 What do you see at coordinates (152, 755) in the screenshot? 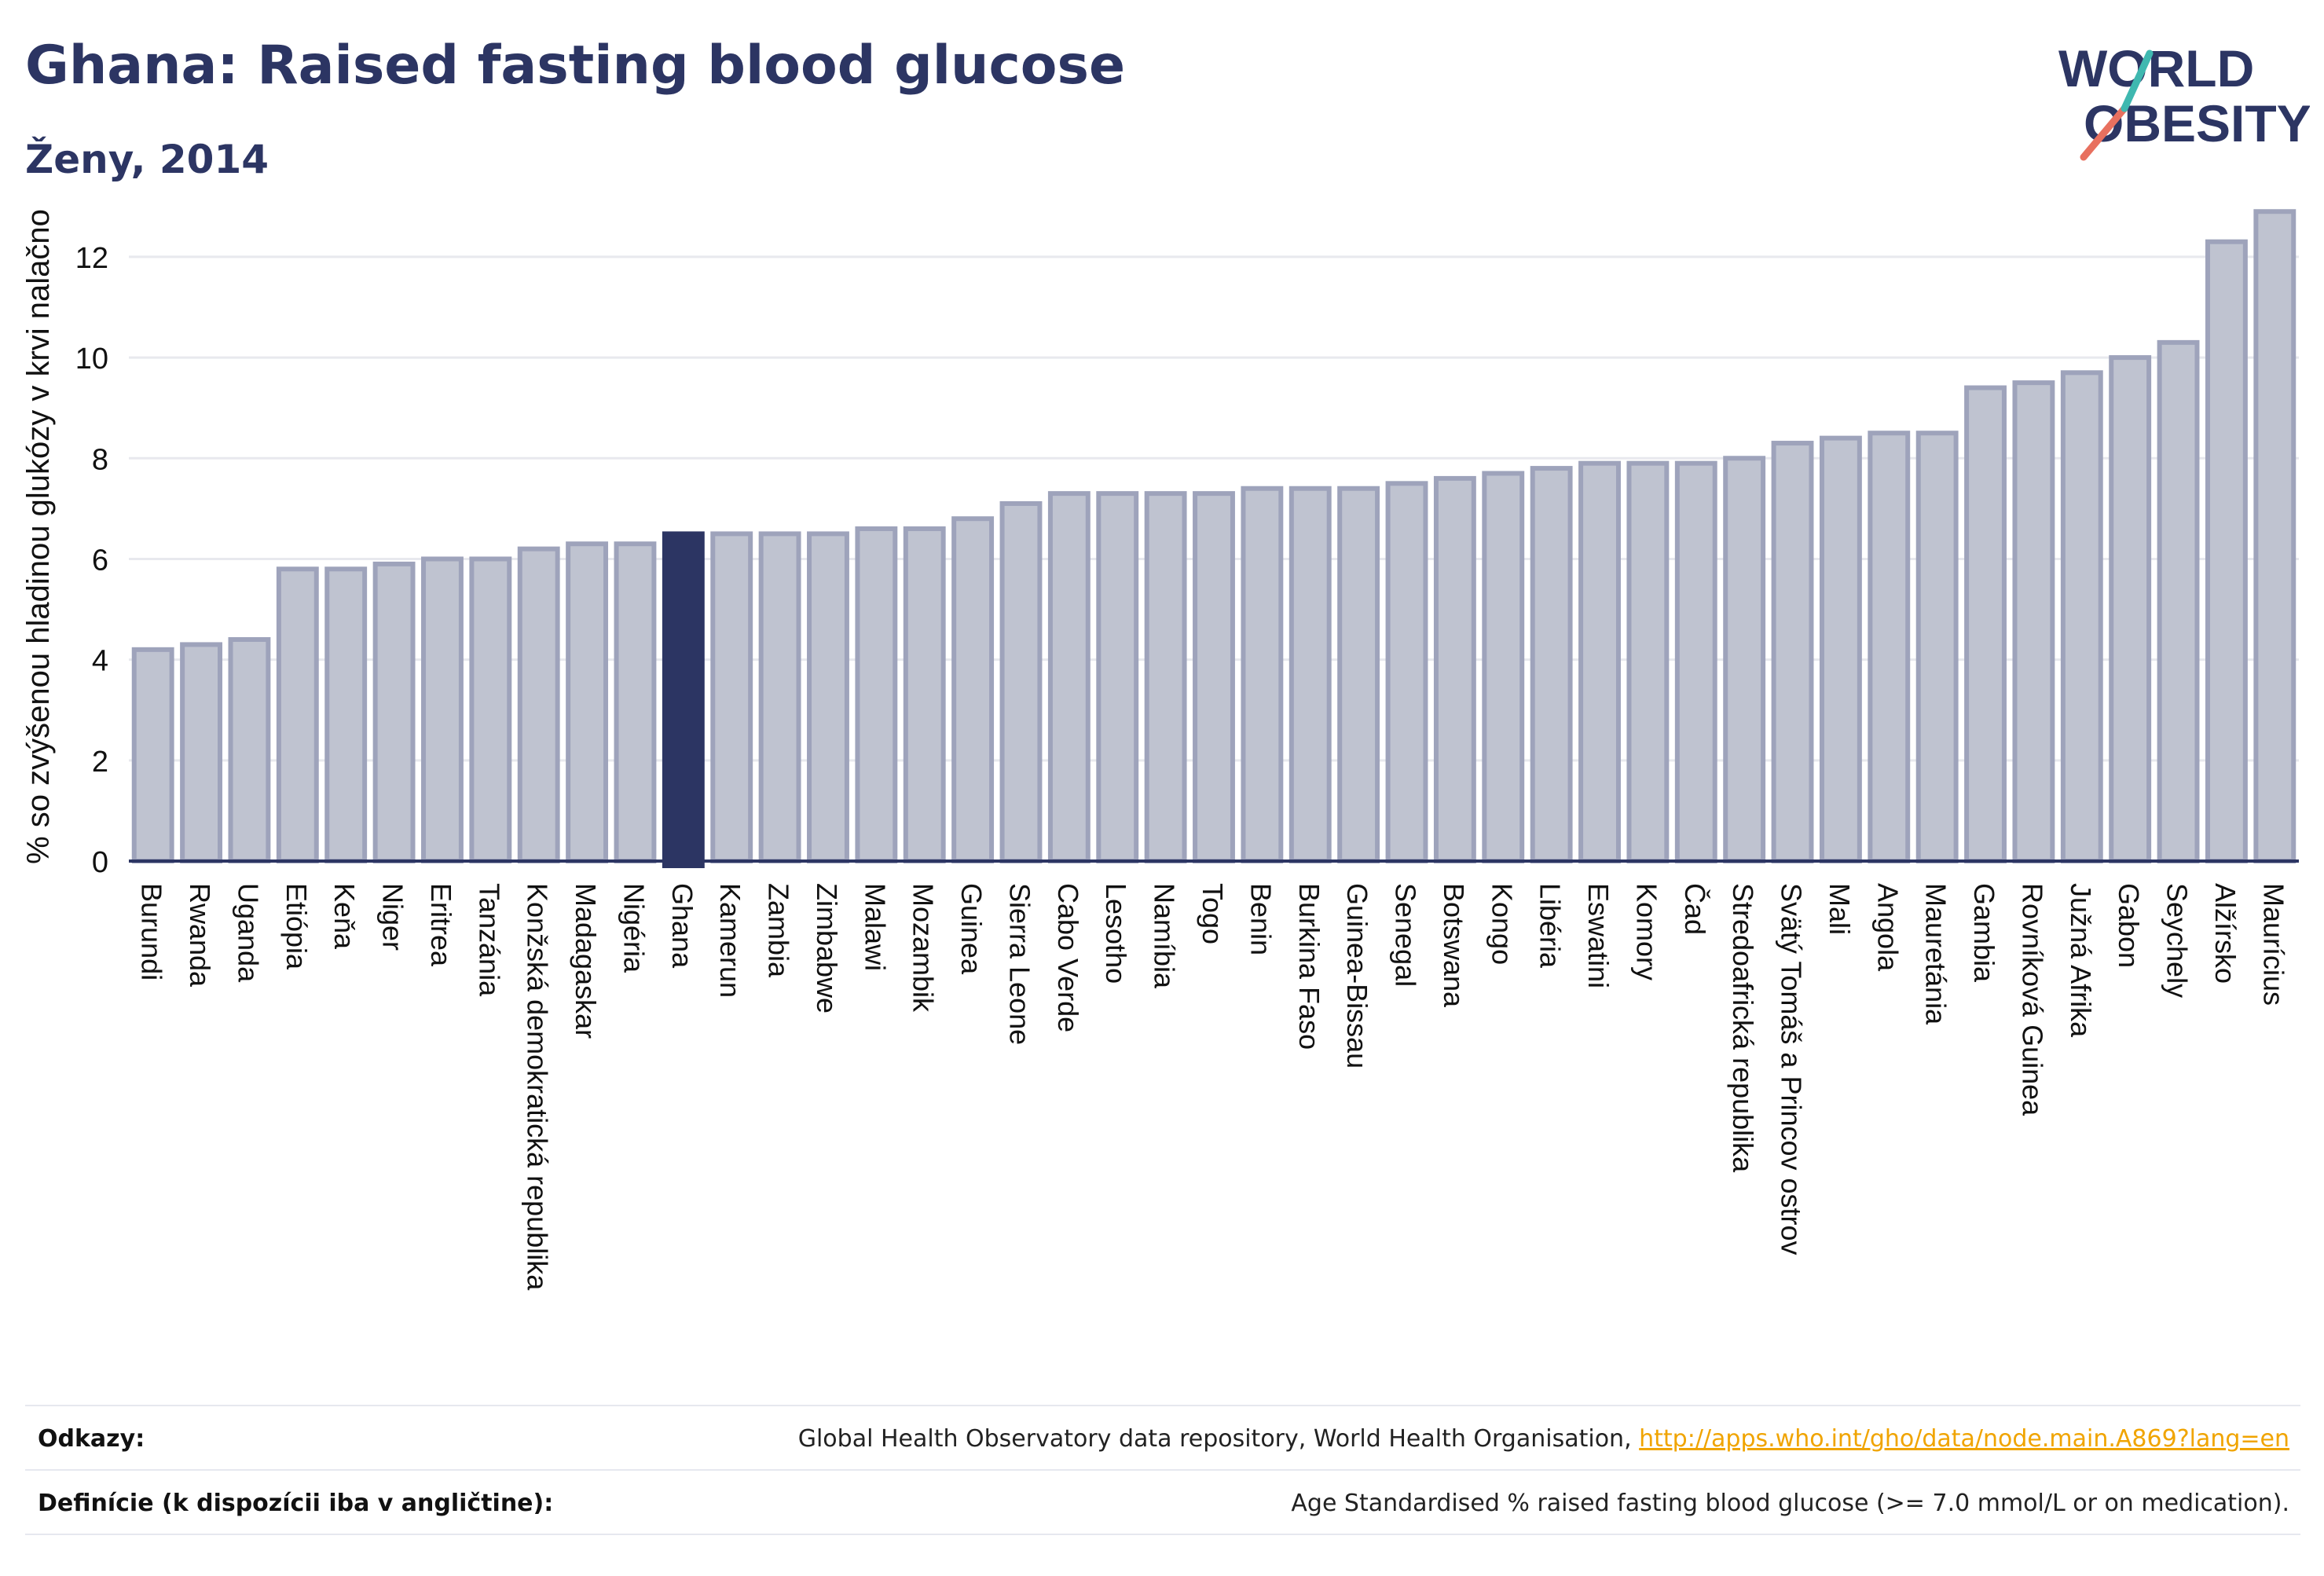
I see `bar-burundi` at bounding box center [152, 755].